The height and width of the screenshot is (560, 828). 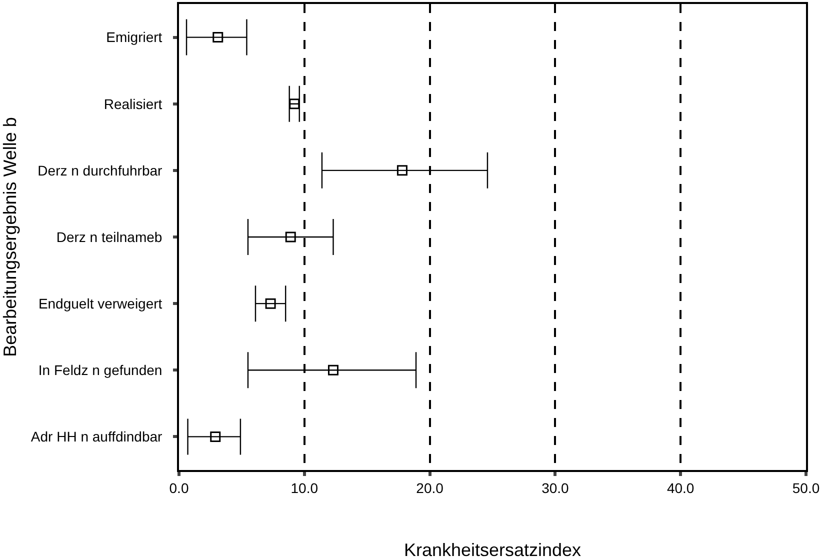 I want to click on y-tick-label: Realisiert, so click(x=133, y=104).